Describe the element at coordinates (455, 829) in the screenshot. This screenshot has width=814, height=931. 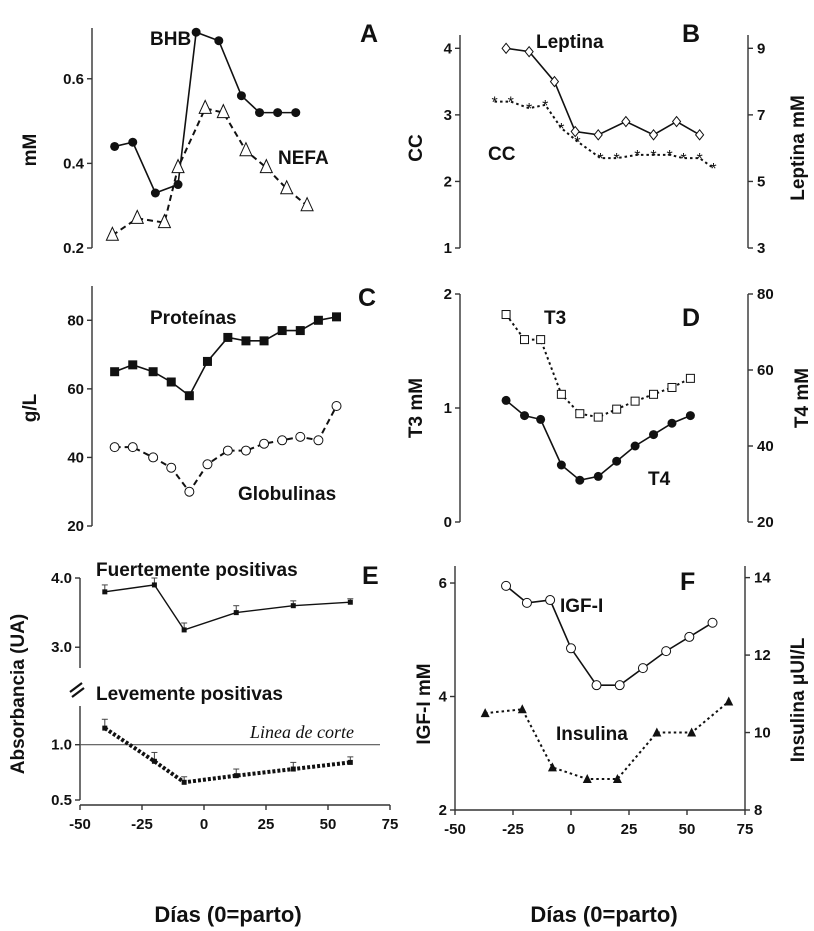
I see `x-axis-tick-label: -50` at that location.